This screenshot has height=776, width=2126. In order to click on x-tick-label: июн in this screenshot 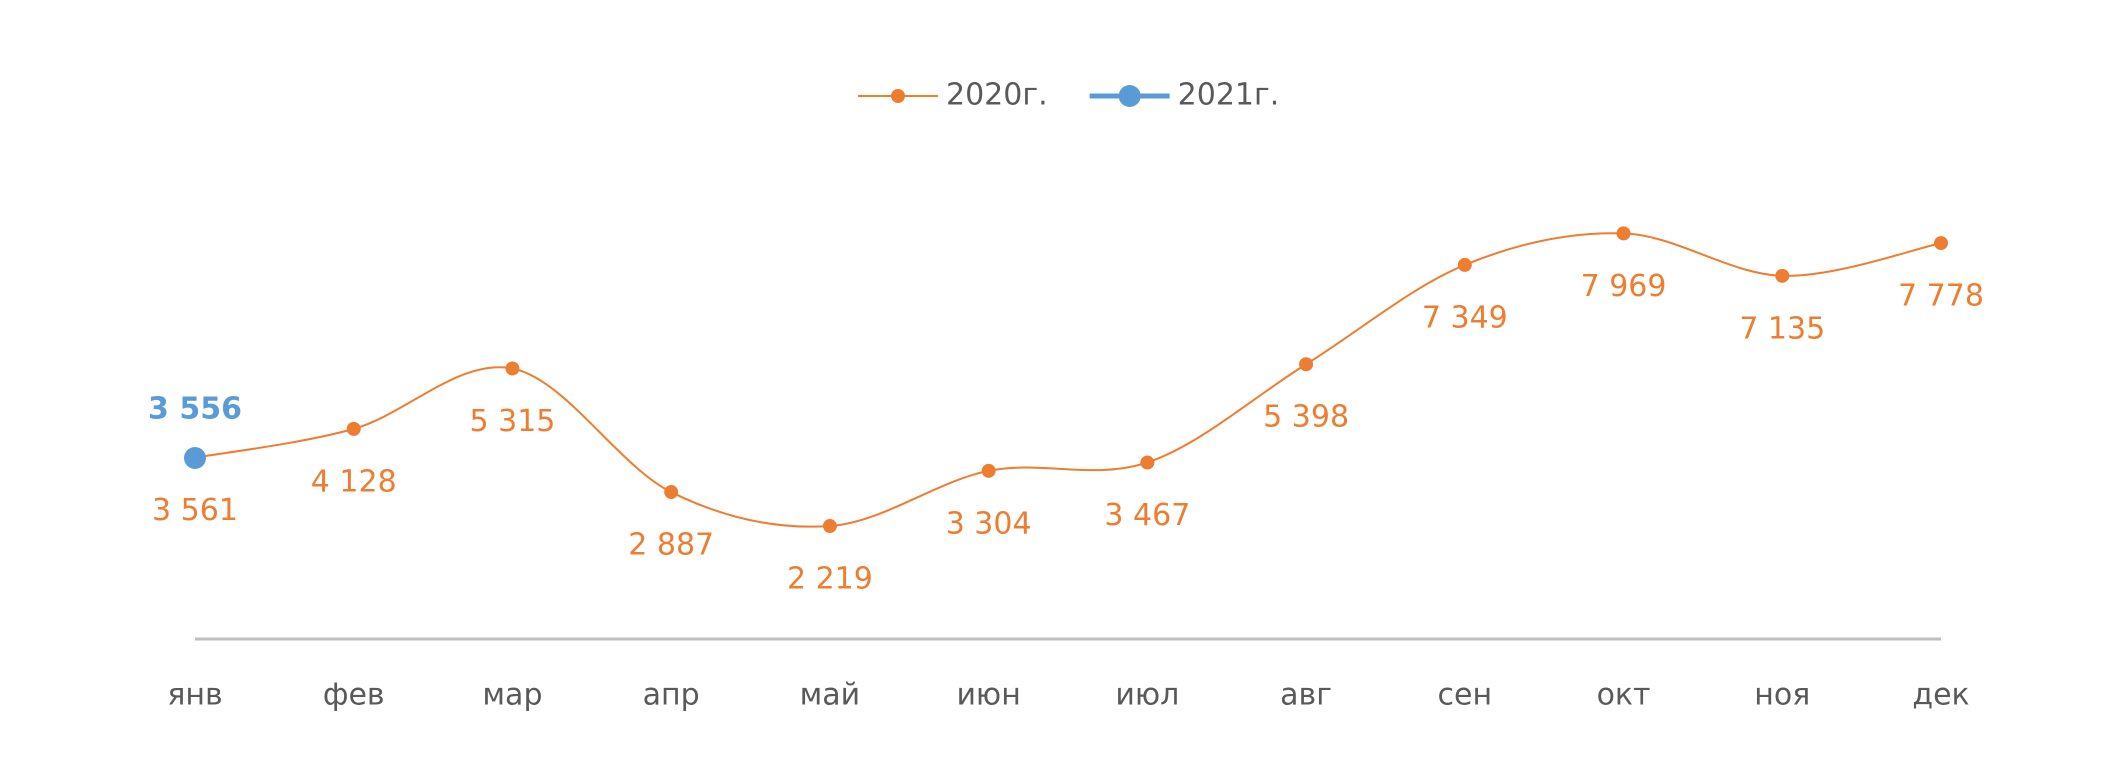, I will do `click(988, 695)`.